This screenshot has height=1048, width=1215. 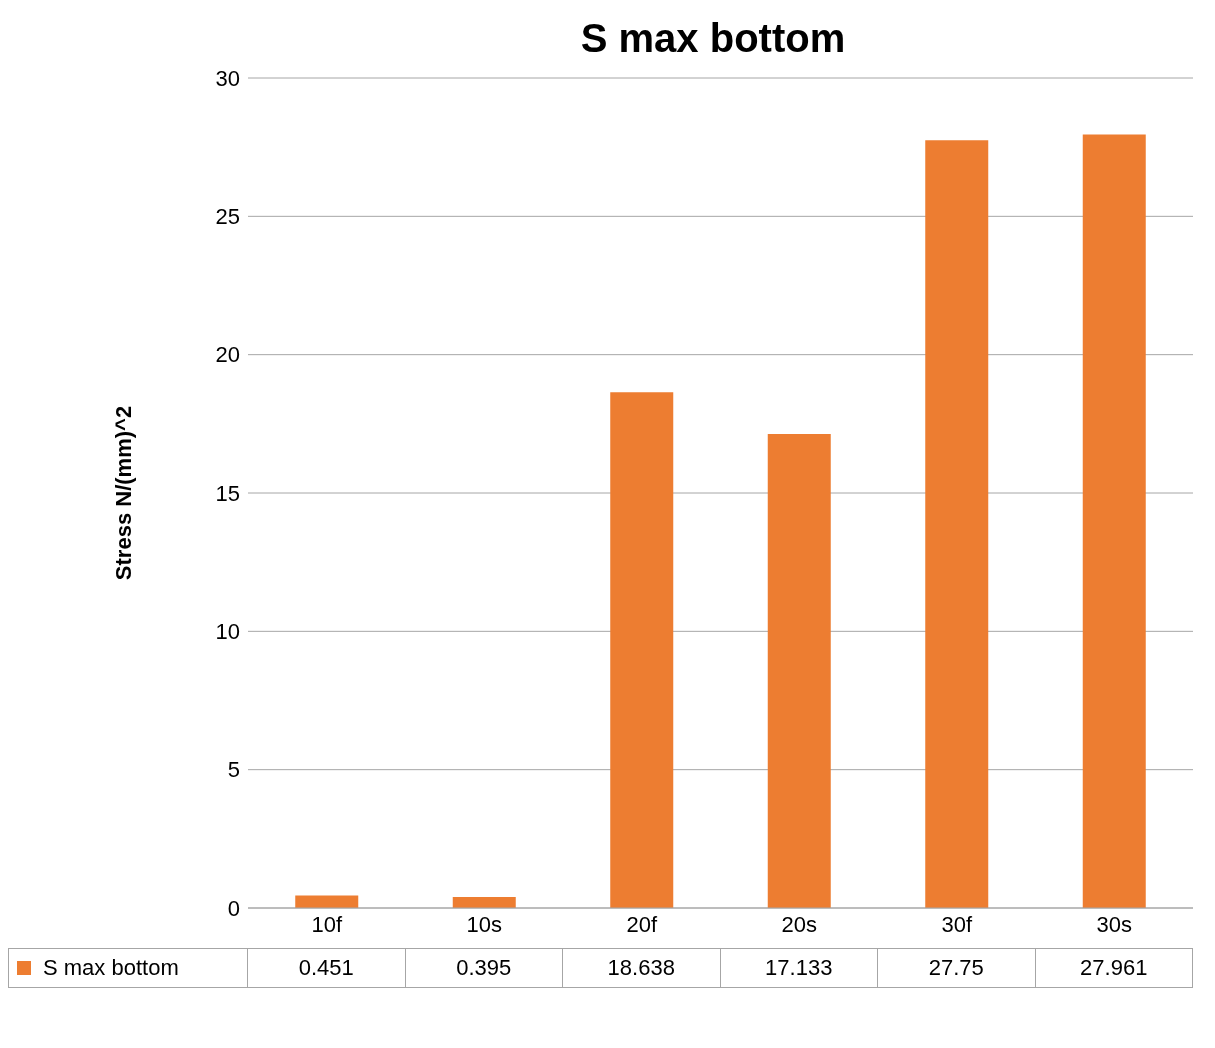 I want to click on x-tick-label: 30f, so click(x=957, y=924).